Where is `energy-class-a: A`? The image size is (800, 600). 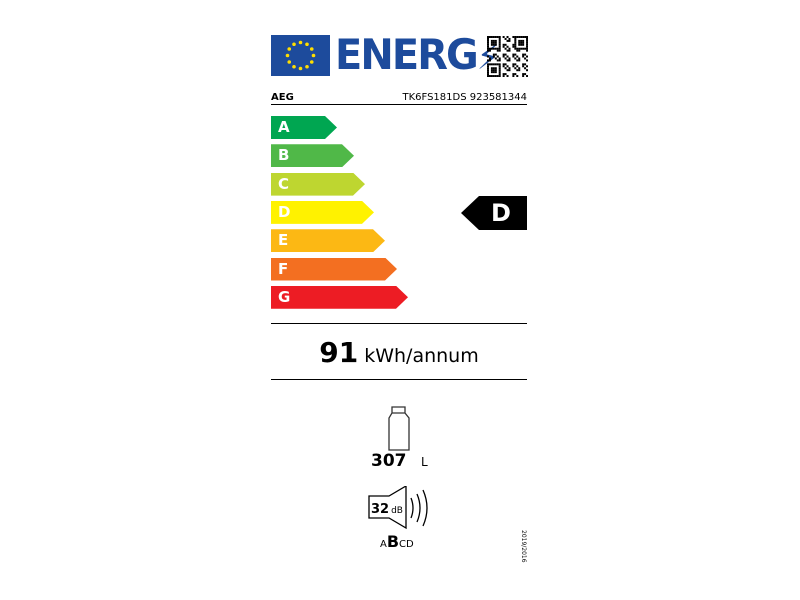 energy-class-a: A is located at coordinates (304, 127).